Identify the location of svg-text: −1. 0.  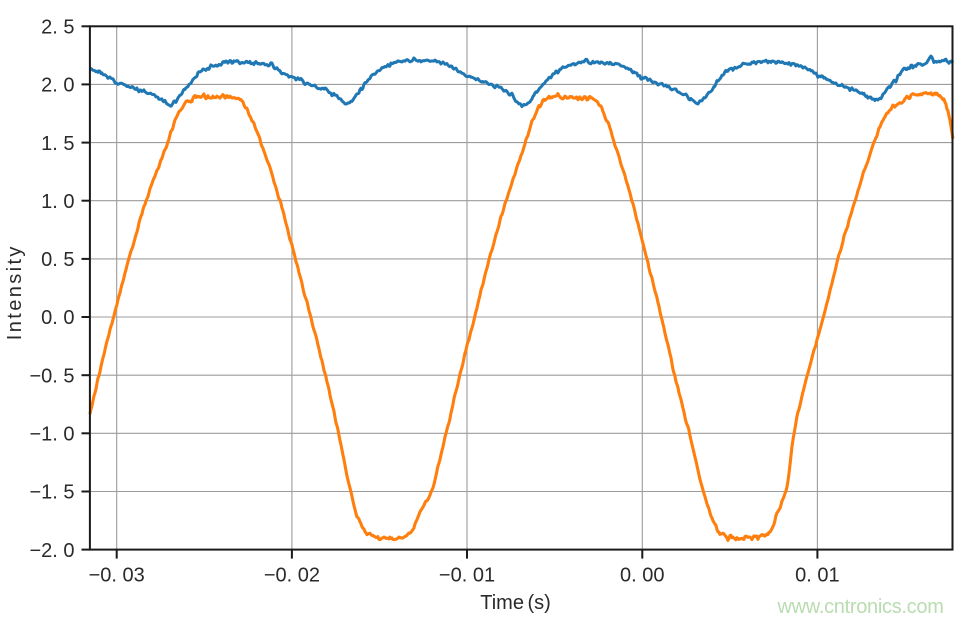
(51, 435).